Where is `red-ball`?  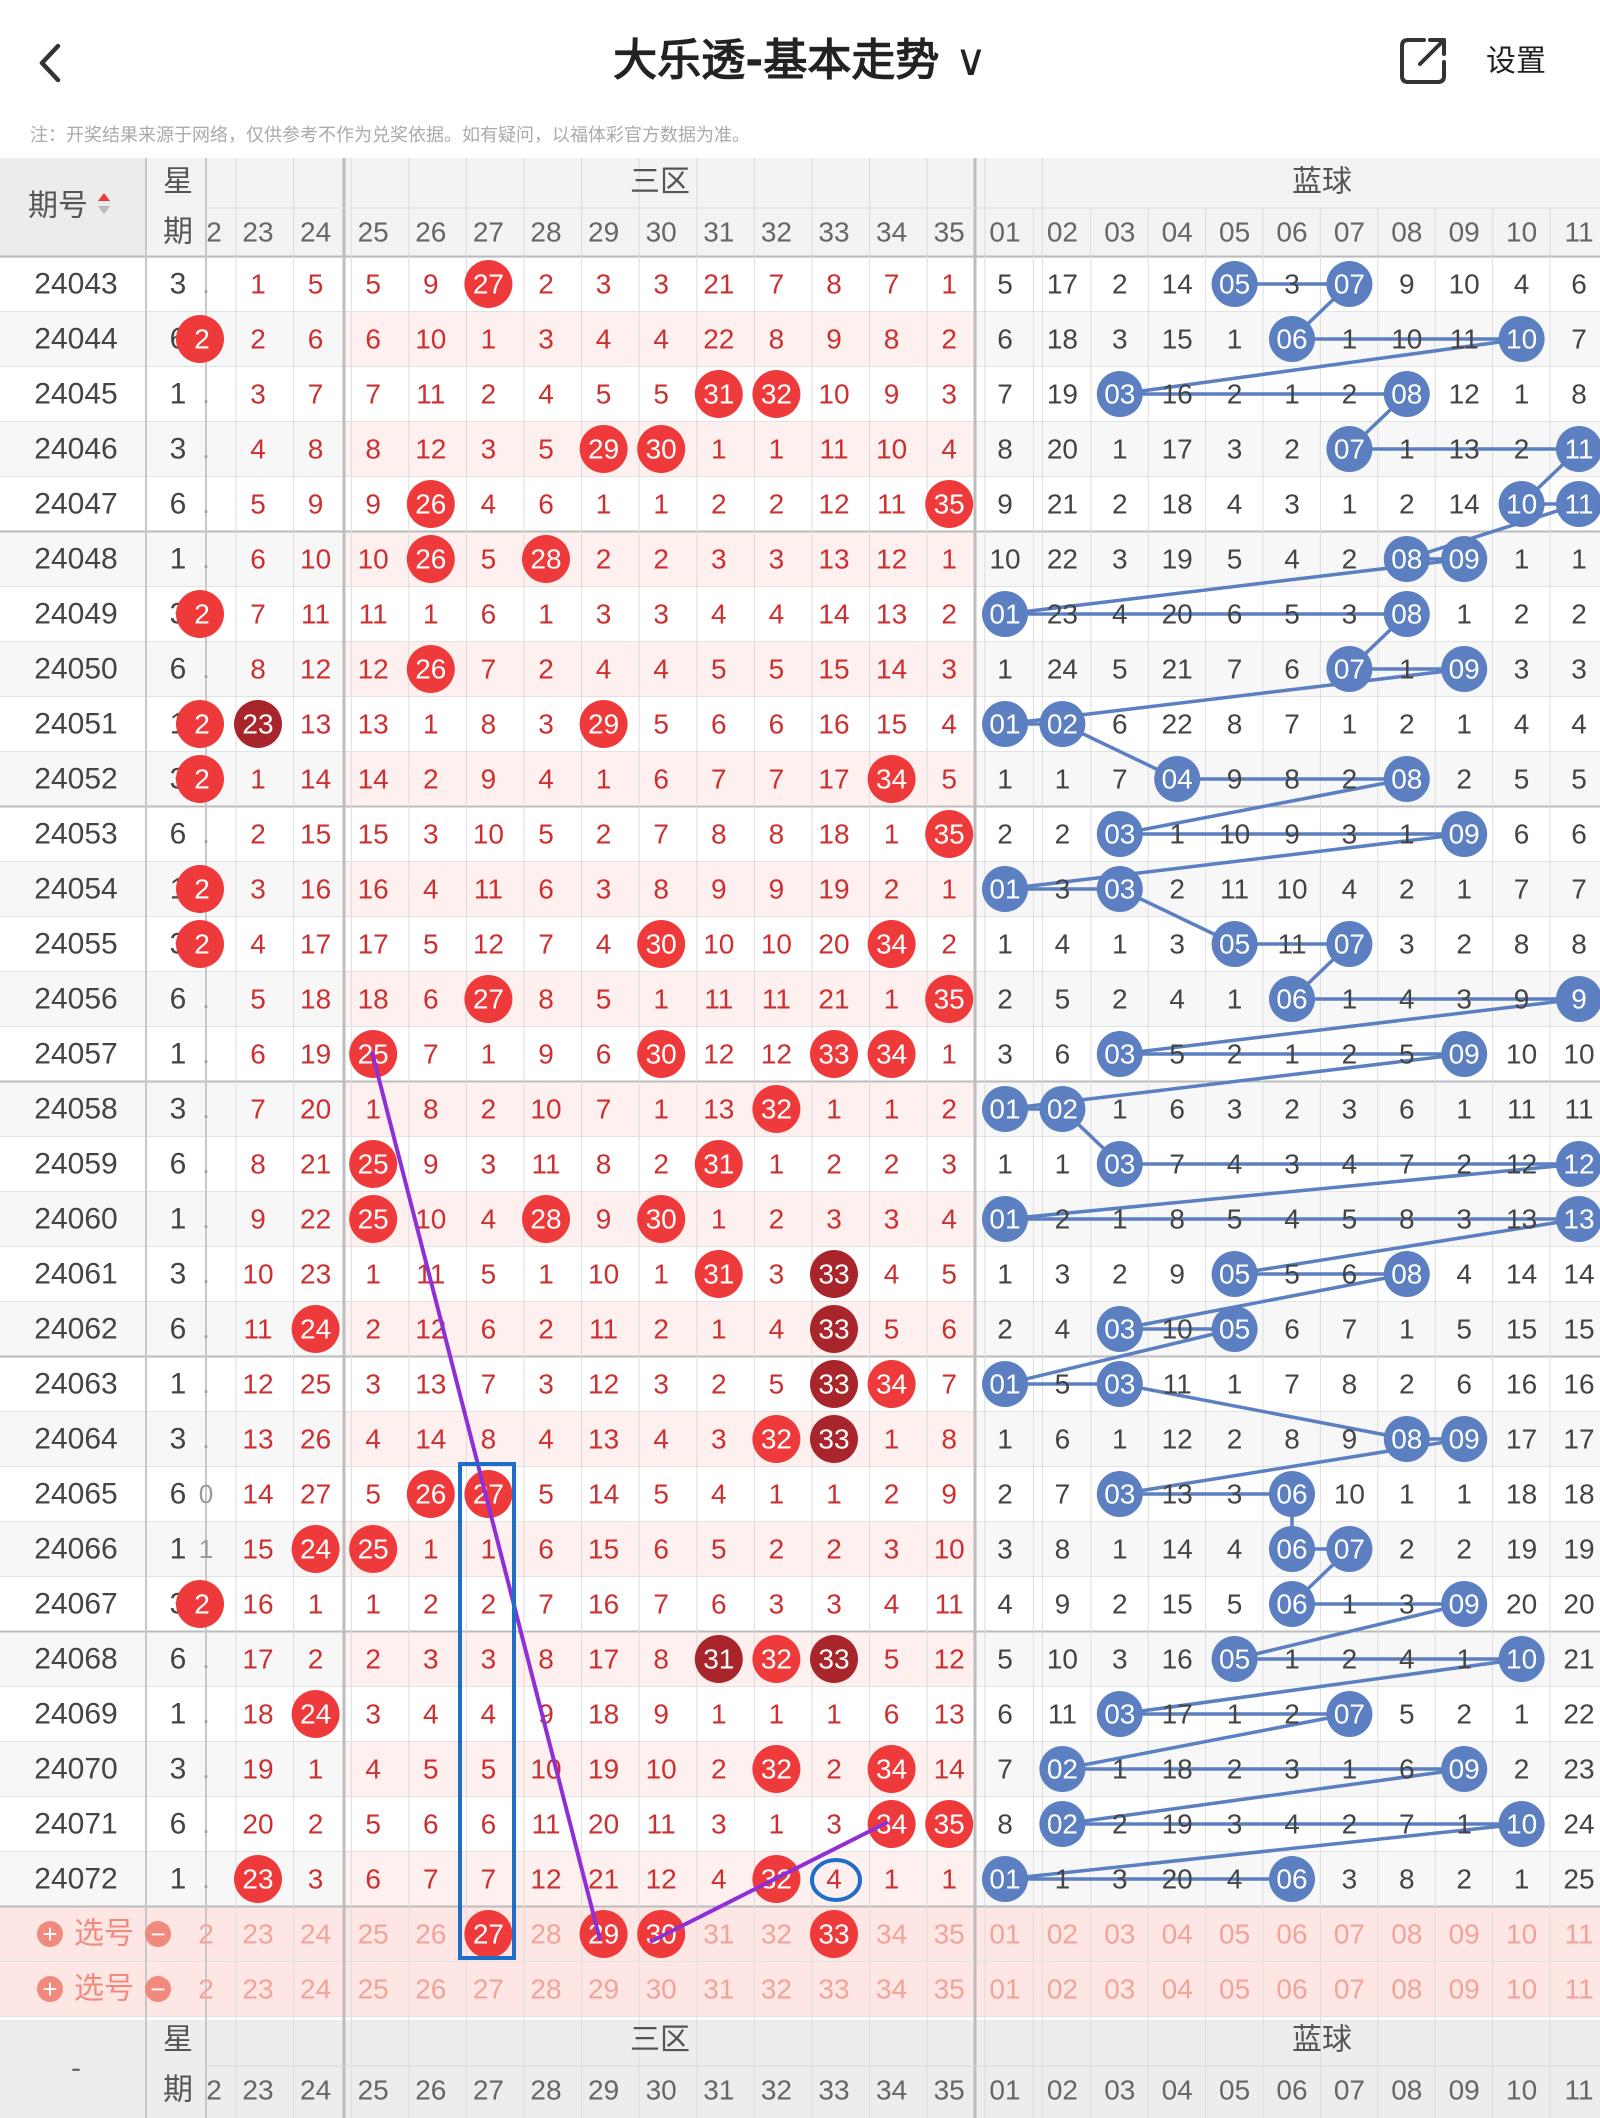
red-ball is located at coordinates (258, 724).